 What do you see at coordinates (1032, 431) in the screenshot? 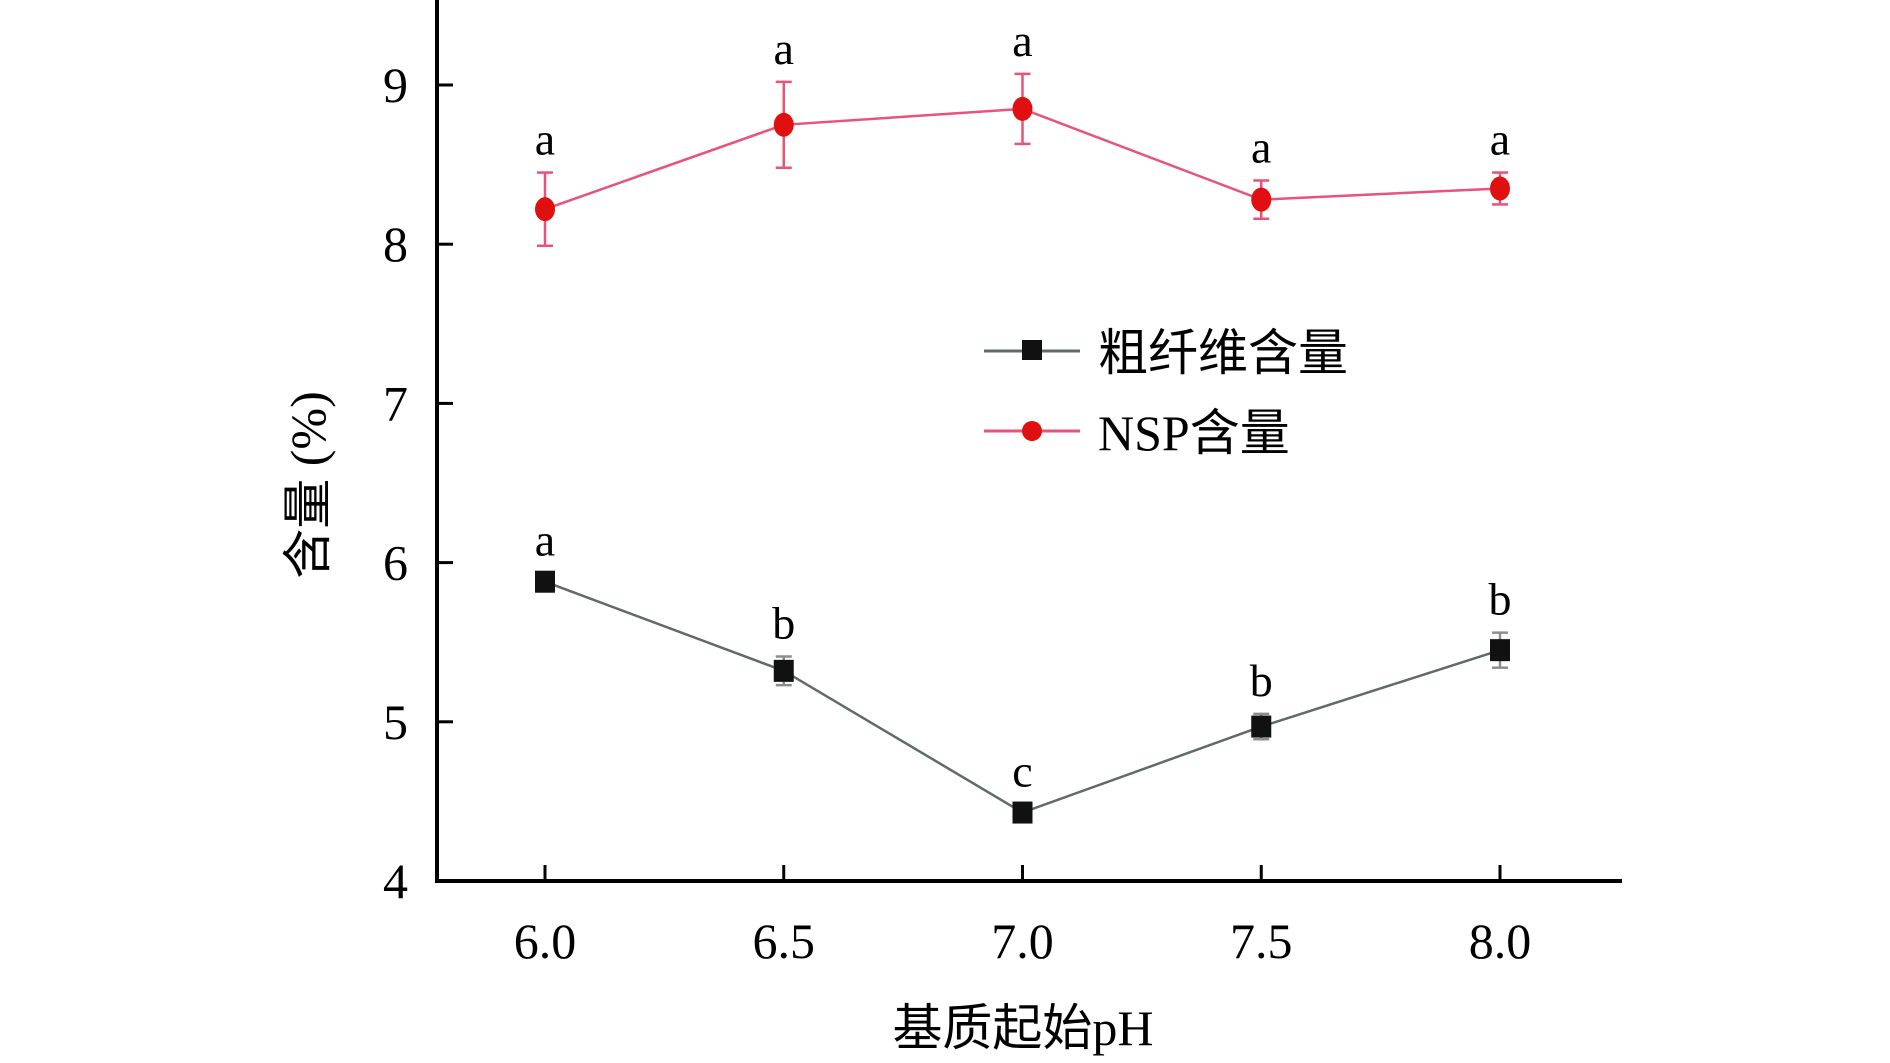
I see `legend-marker-circle` at bounding box center [1032, 431].